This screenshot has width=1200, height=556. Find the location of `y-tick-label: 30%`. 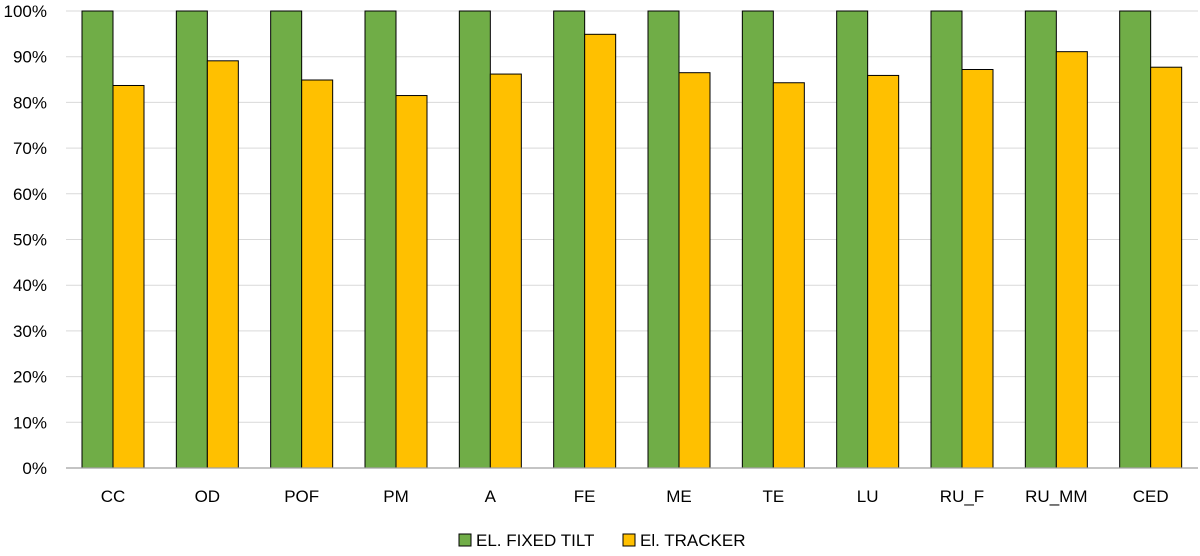

y-tick-label: 30% is located at coordinates (30, 331).